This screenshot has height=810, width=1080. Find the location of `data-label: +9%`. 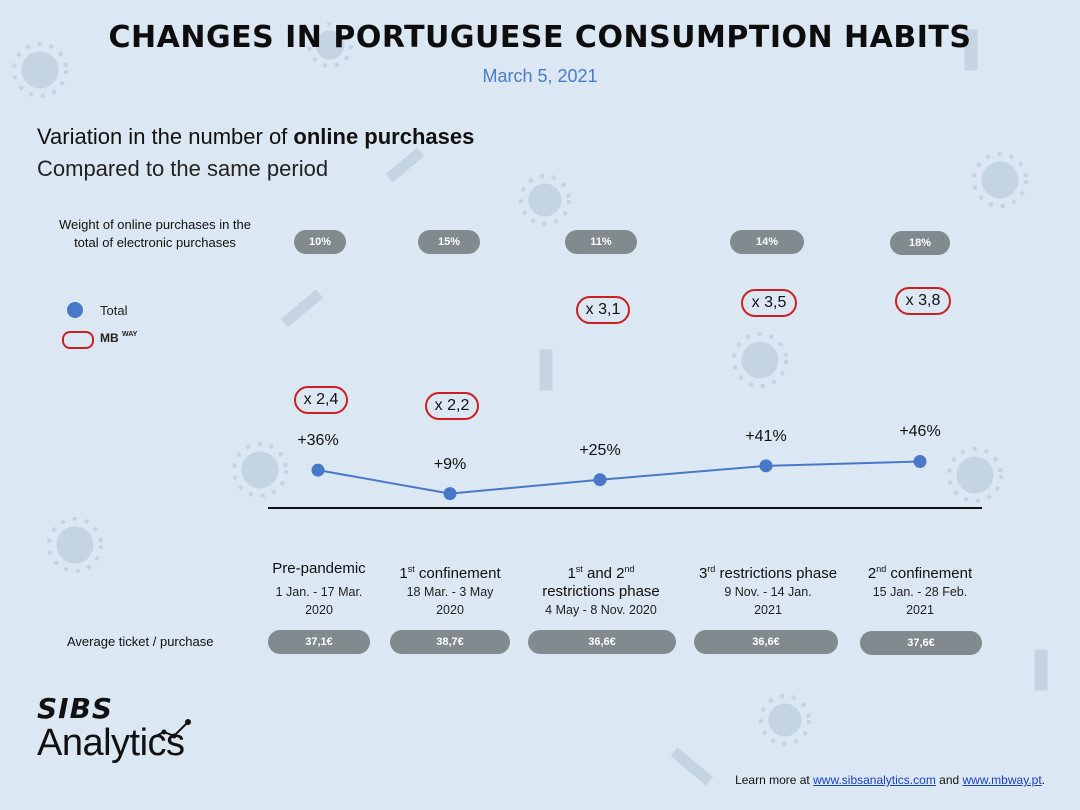

data-label: +9% is located at coordinates (450, 464).